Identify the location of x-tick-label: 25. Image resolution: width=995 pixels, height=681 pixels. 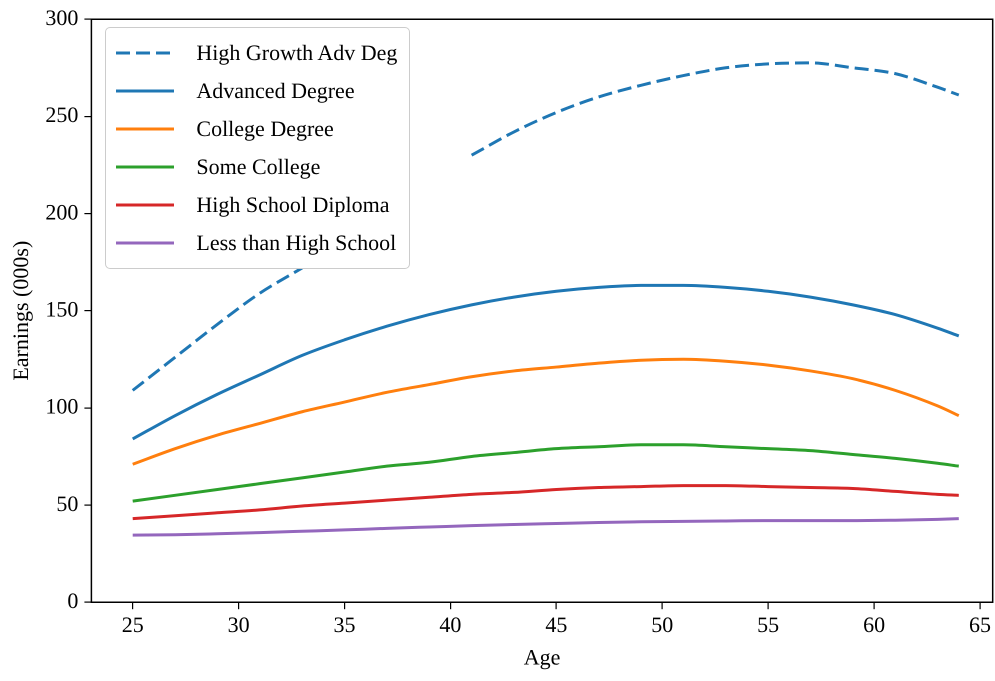
(133, 625).